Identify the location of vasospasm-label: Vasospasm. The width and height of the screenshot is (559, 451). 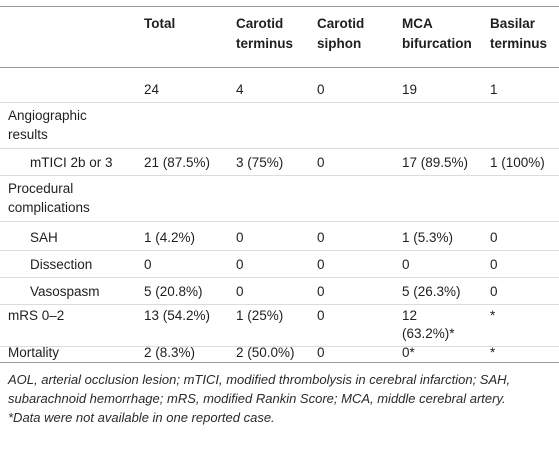
(65, 291).